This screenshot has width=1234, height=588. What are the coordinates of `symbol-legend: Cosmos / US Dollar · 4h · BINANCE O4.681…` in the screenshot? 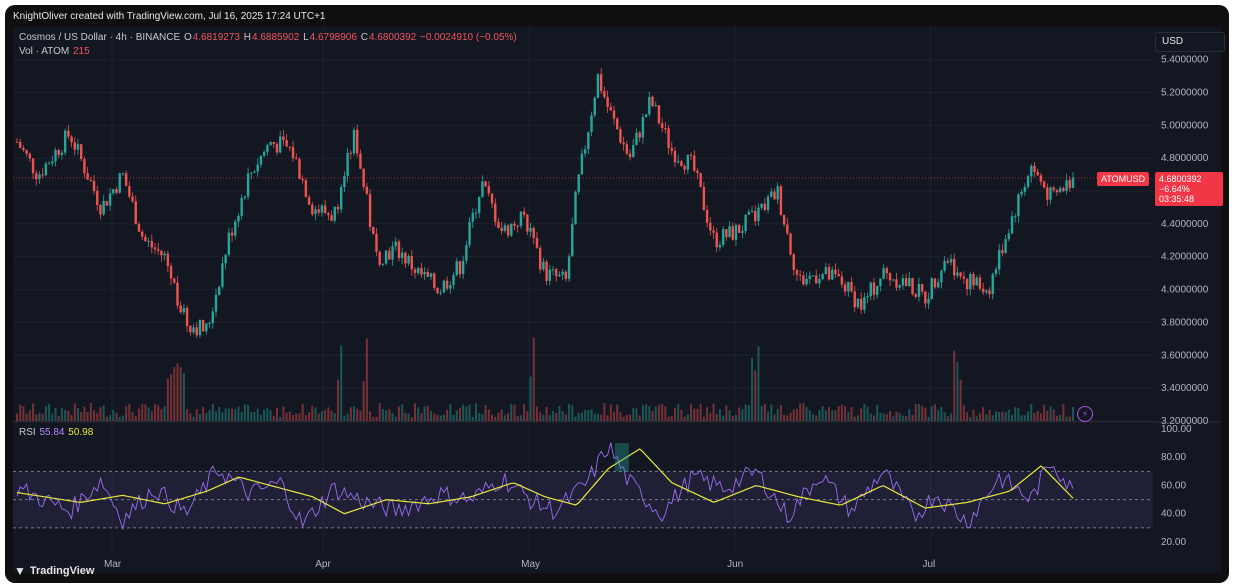 It's located at (268, 37).